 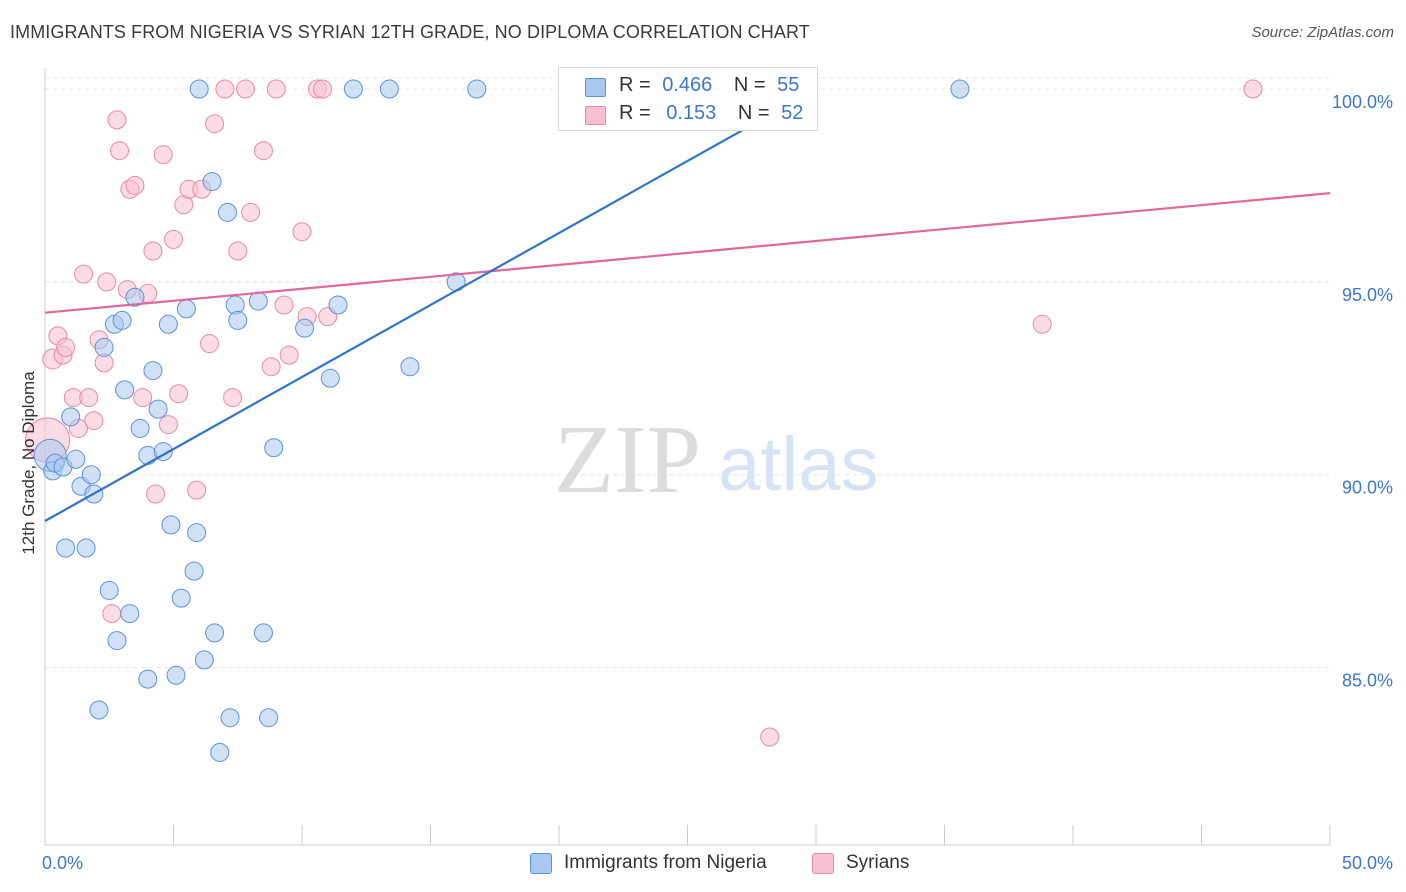 What do you see at coordinates (28, 463) in the screenshot?
I see `y-axis-label: 12th Grade, No Diploma` at bounding box center [28, 463].